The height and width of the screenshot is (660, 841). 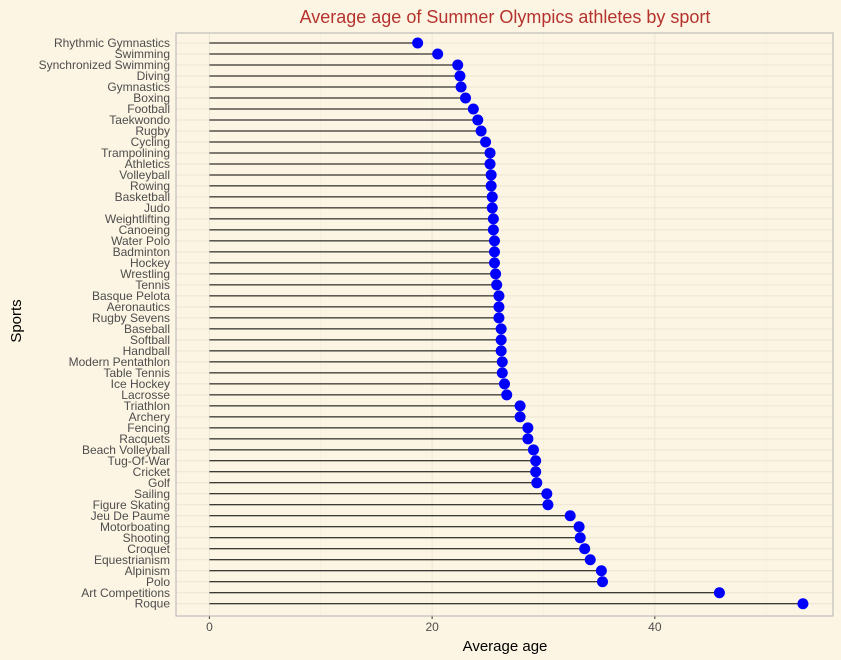 What do you see at coordinates (144, 439) in the screenshot?
I see `y-tick-label: Racquets` at bounding box center [144, 439].